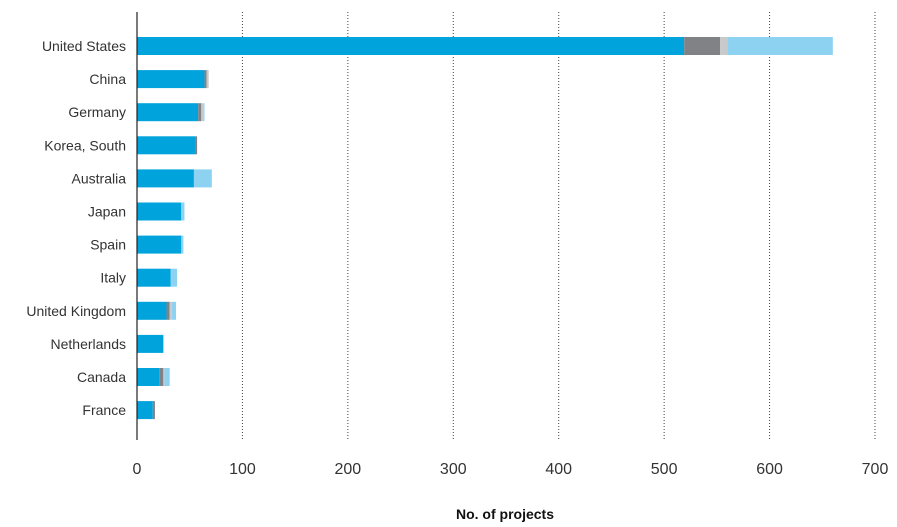 This screenshot has width=897, height=527. What do you see at coordinates (348, 469) in the screenshot?
I see `x-tick-label: 200` at bounding box center [348, 469].